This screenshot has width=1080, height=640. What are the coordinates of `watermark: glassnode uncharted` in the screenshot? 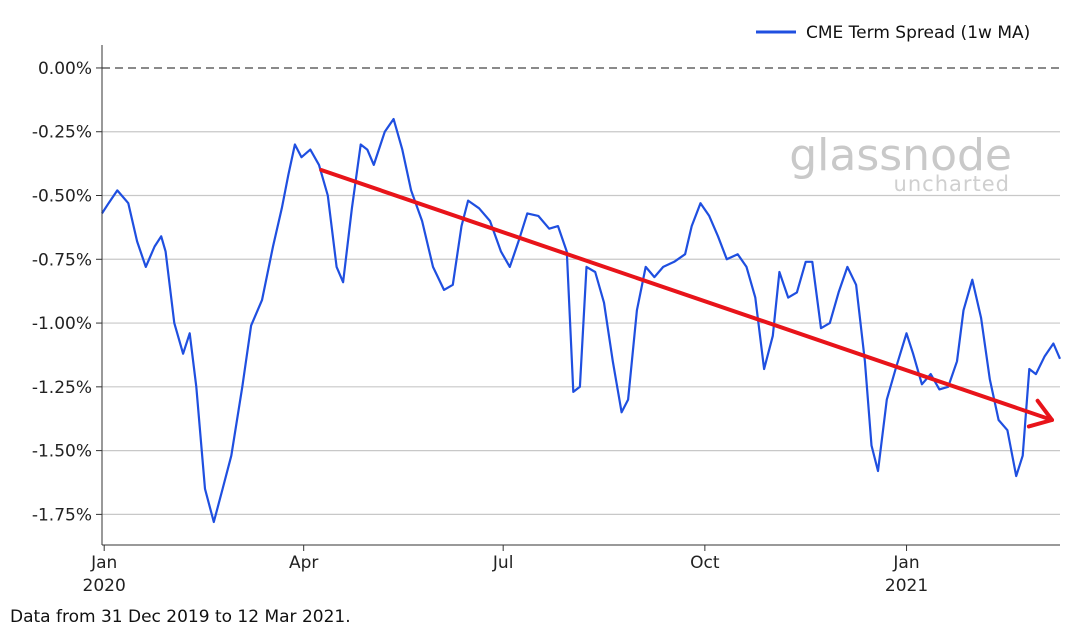 It's located at (900, 163).